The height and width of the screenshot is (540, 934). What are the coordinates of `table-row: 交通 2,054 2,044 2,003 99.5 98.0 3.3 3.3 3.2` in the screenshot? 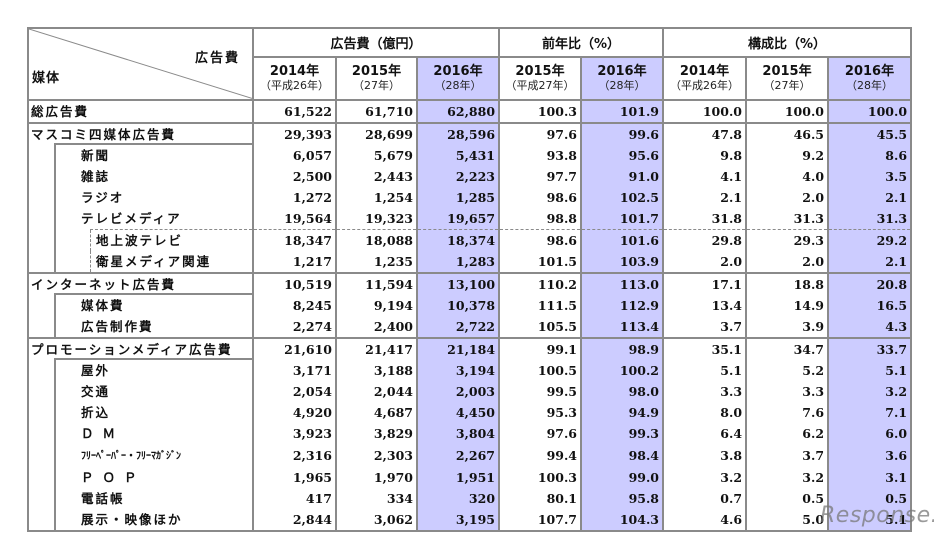 It's located at (470, 391).